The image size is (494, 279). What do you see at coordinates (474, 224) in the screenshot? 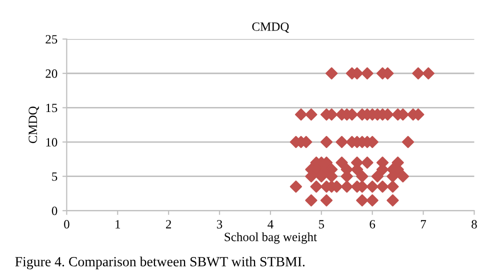
I see `x-tick-label: 8` at bounding box center [474, 224].